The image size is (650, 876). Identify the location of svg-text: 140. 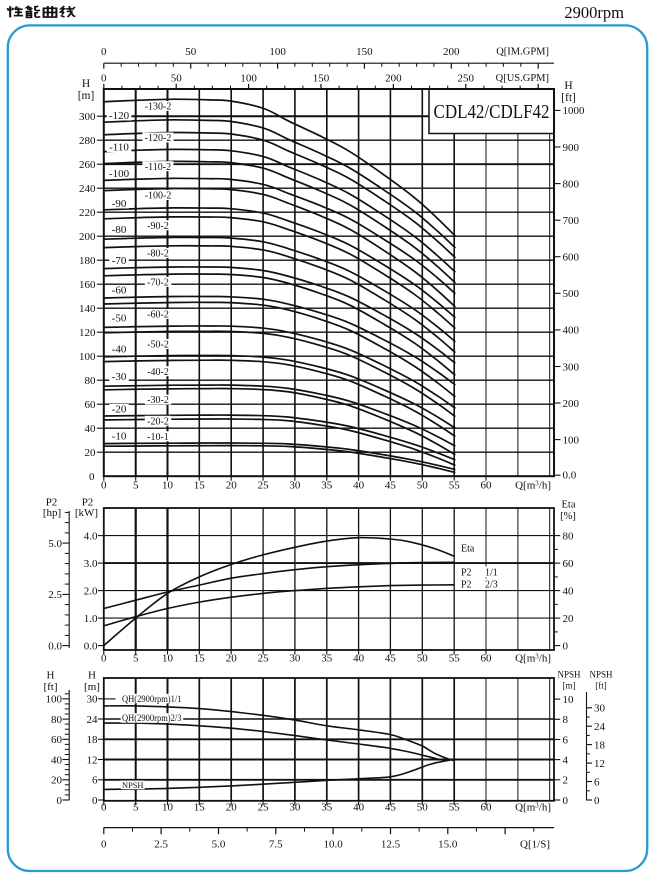
(87, 309).